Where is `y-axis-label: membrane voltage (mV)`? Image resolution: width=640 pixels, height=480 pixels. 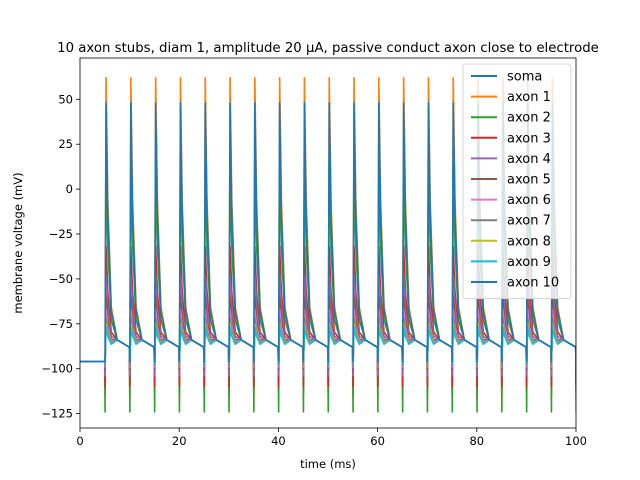 y-axis-label: membrane voltage (mV) is located at coordinates (18, 242).